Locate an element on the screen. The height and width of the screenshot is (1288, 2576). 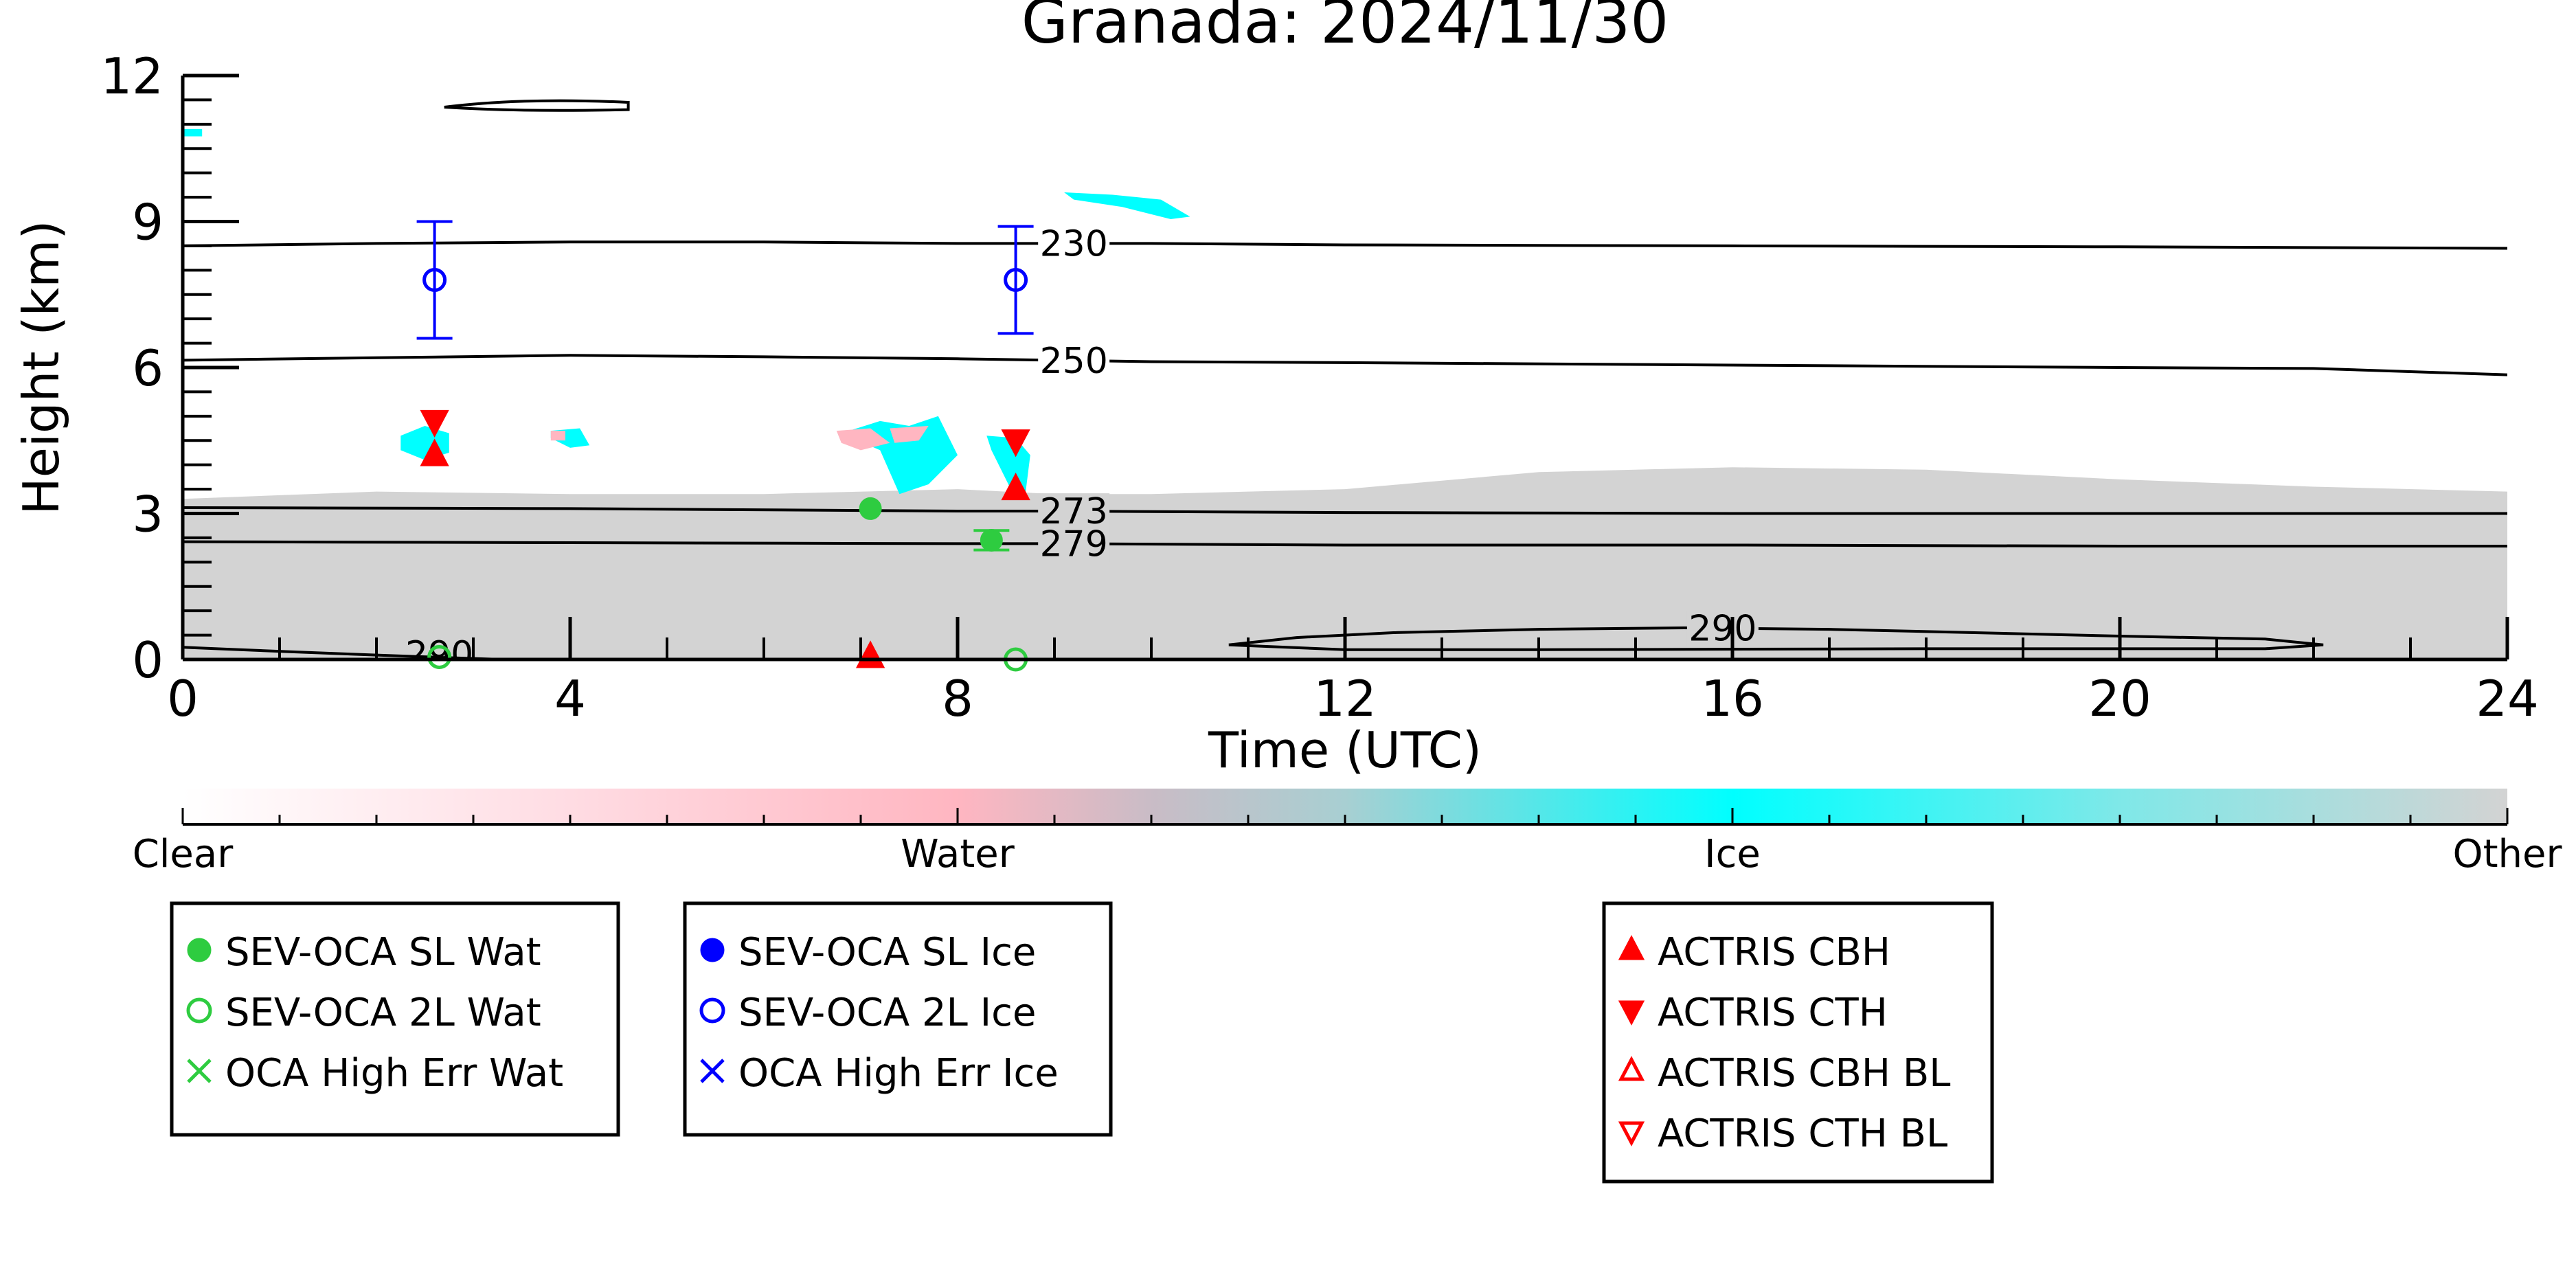
contour-label-279: 279 is located at coordinates (1074, 544).